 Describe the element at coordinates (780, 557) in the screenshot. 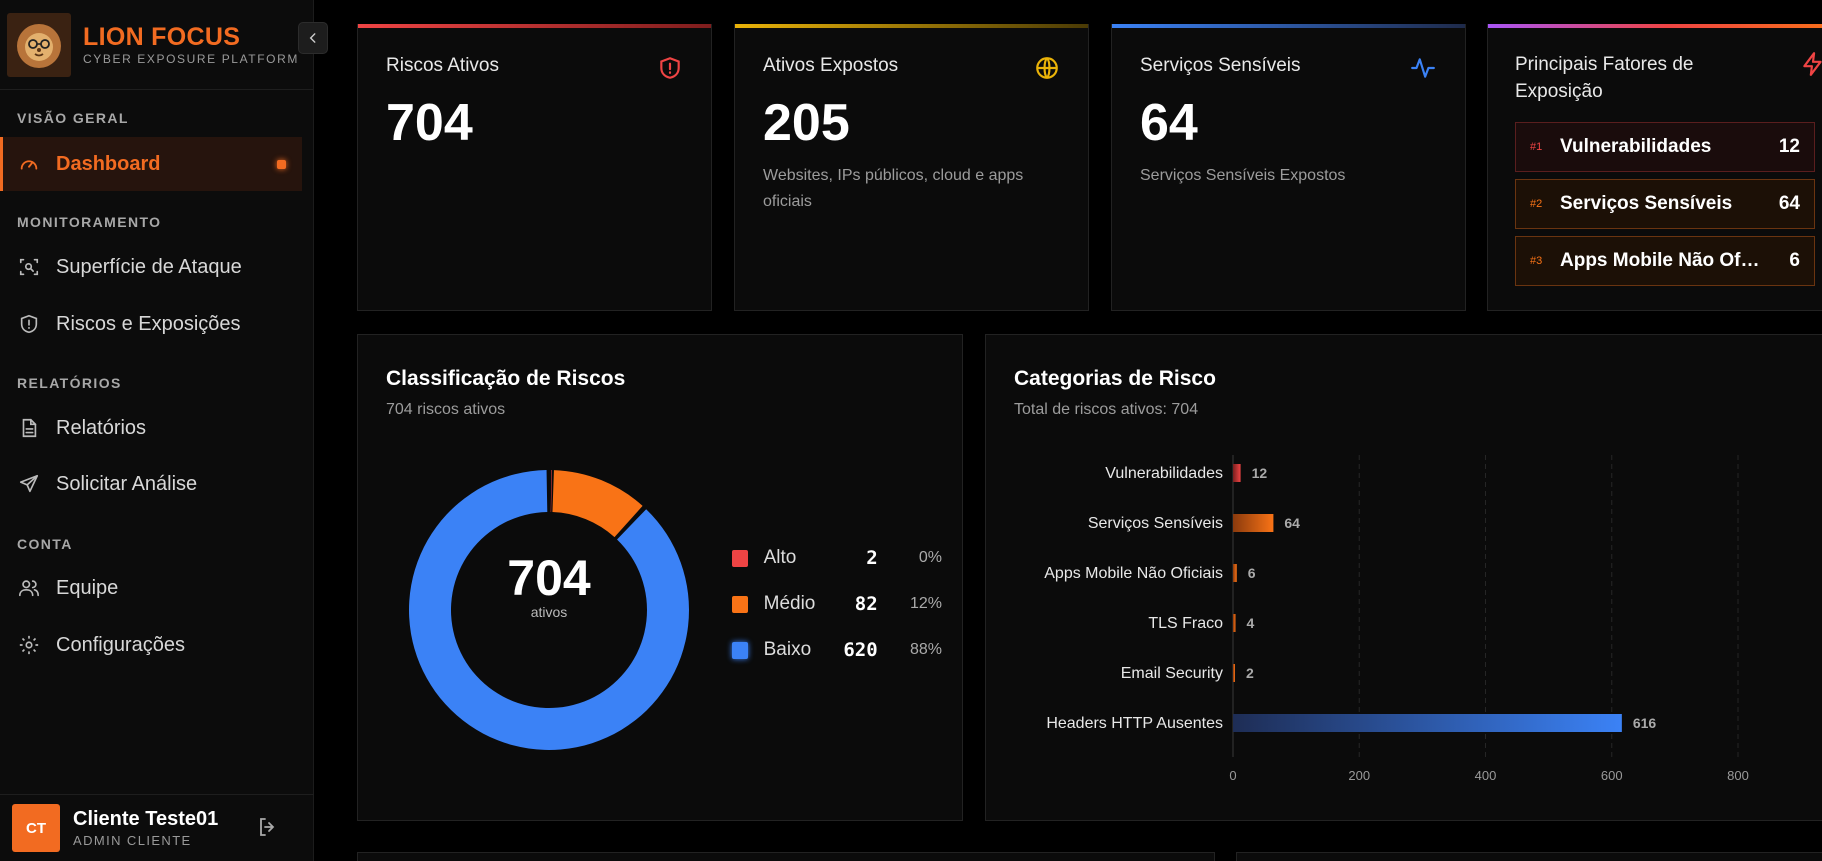

I see `legend-name: Alto` at that location.